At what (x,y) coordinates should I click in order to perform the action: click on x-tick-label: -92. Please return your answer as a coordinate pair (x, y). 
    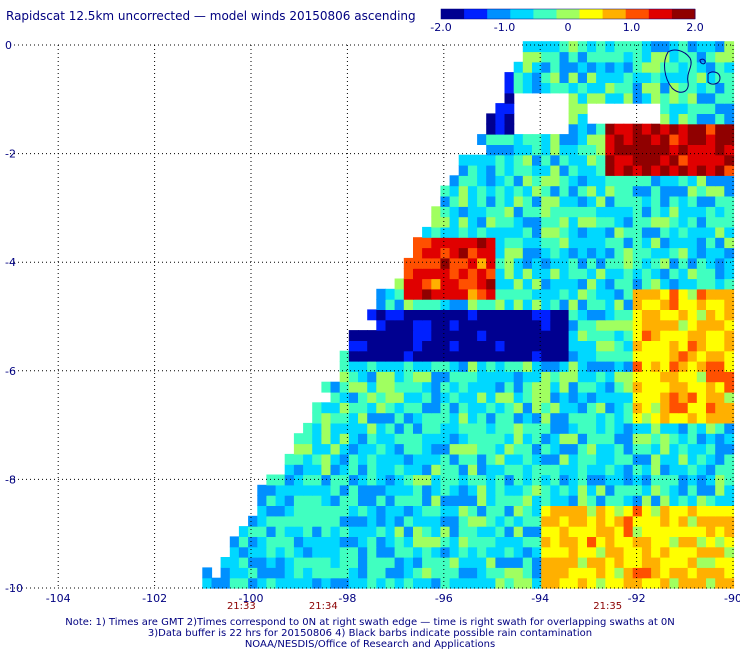
    Looking at the image, I should click on (637, 598).